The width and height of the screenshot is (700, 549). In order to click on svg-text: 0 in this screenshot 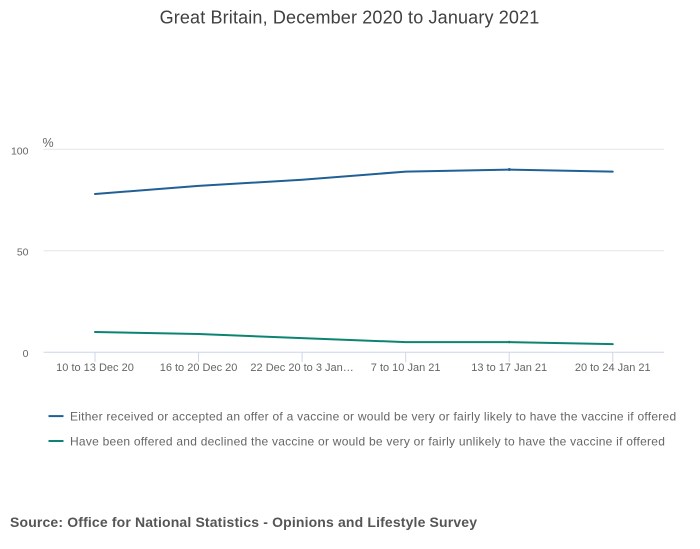, I will do `click(26, 354)`.